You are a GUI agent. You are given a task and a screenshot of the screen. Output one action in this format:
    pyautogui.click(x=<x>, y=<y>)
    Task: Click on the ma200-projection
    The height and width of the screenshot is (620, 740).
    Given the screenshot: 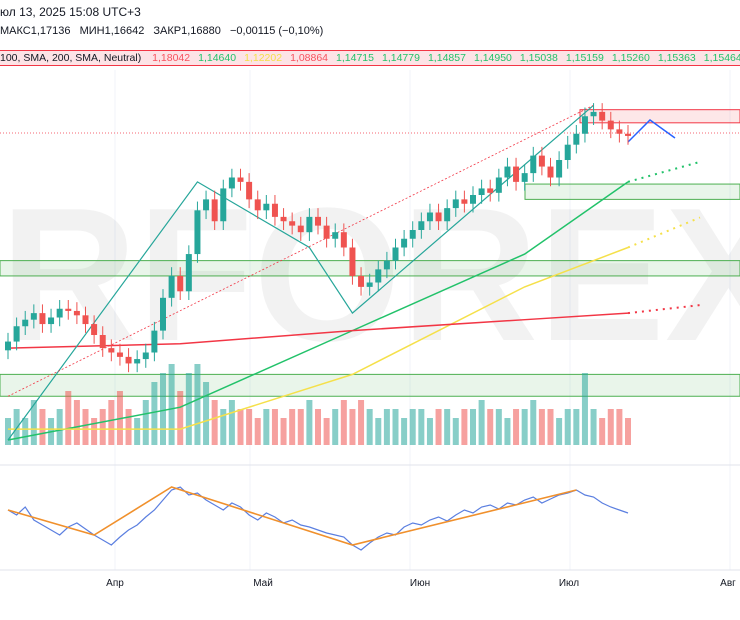 What is the action you would take?
    pyautogui.click(x=664, y=309)
    